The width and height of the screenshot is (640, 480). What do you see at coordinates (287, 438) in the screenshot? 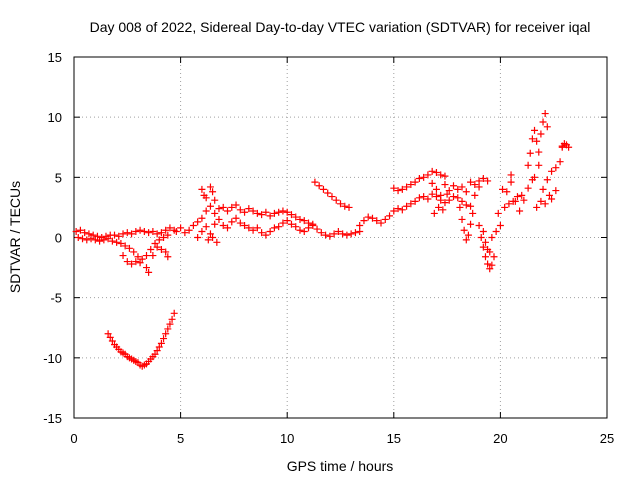
I see `x-tick-label: 10` at bounding box center [287, 438].